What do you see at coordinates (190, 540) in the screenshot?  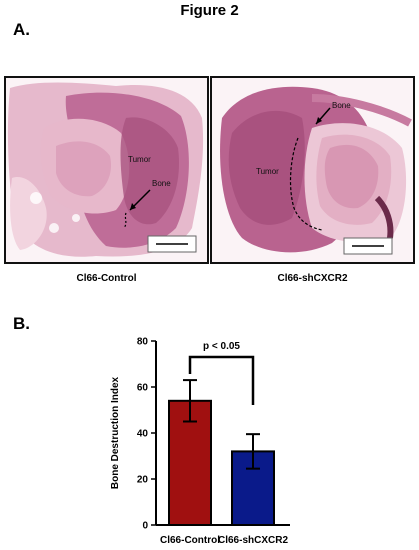 I see `x-tick-label: Cl66-Control` at bounding box center [190, 540].